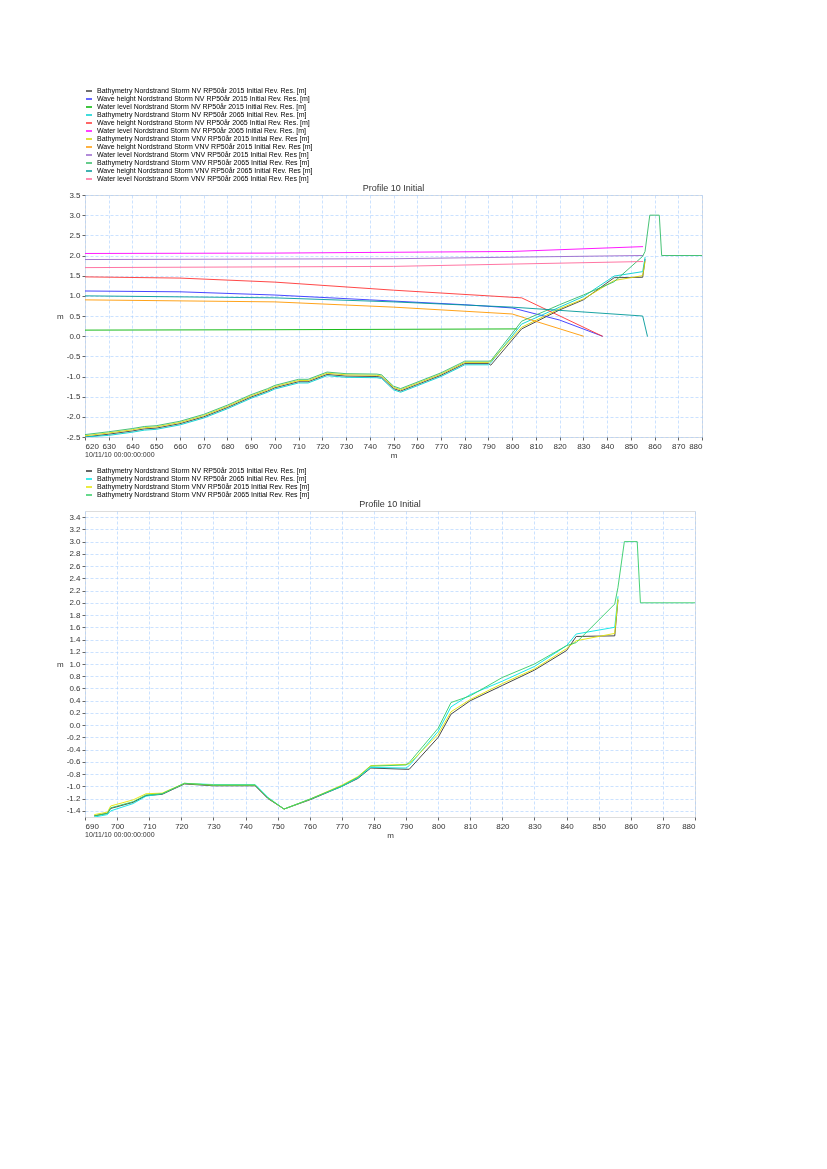  What do you see at coordinates (157, 446) in the screenshot?
I see `x-tick-label: 650` at bounding box center [157, 446].